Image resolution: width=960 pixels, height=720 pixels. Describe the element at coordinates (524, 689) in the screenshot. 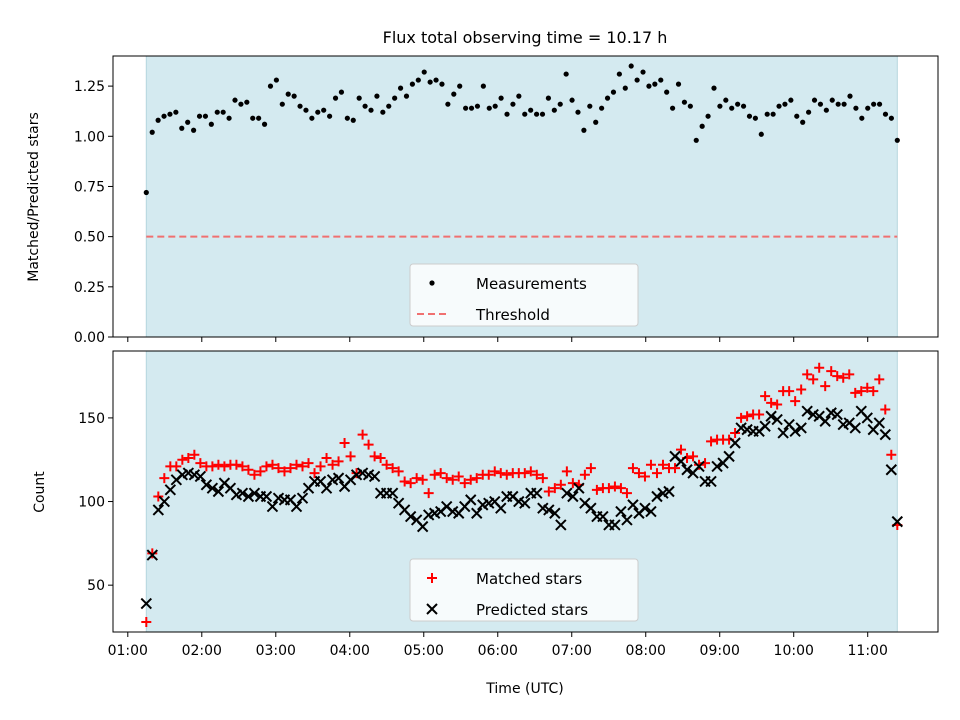

I see `x-axis-label: Time (UTC)` at that location.